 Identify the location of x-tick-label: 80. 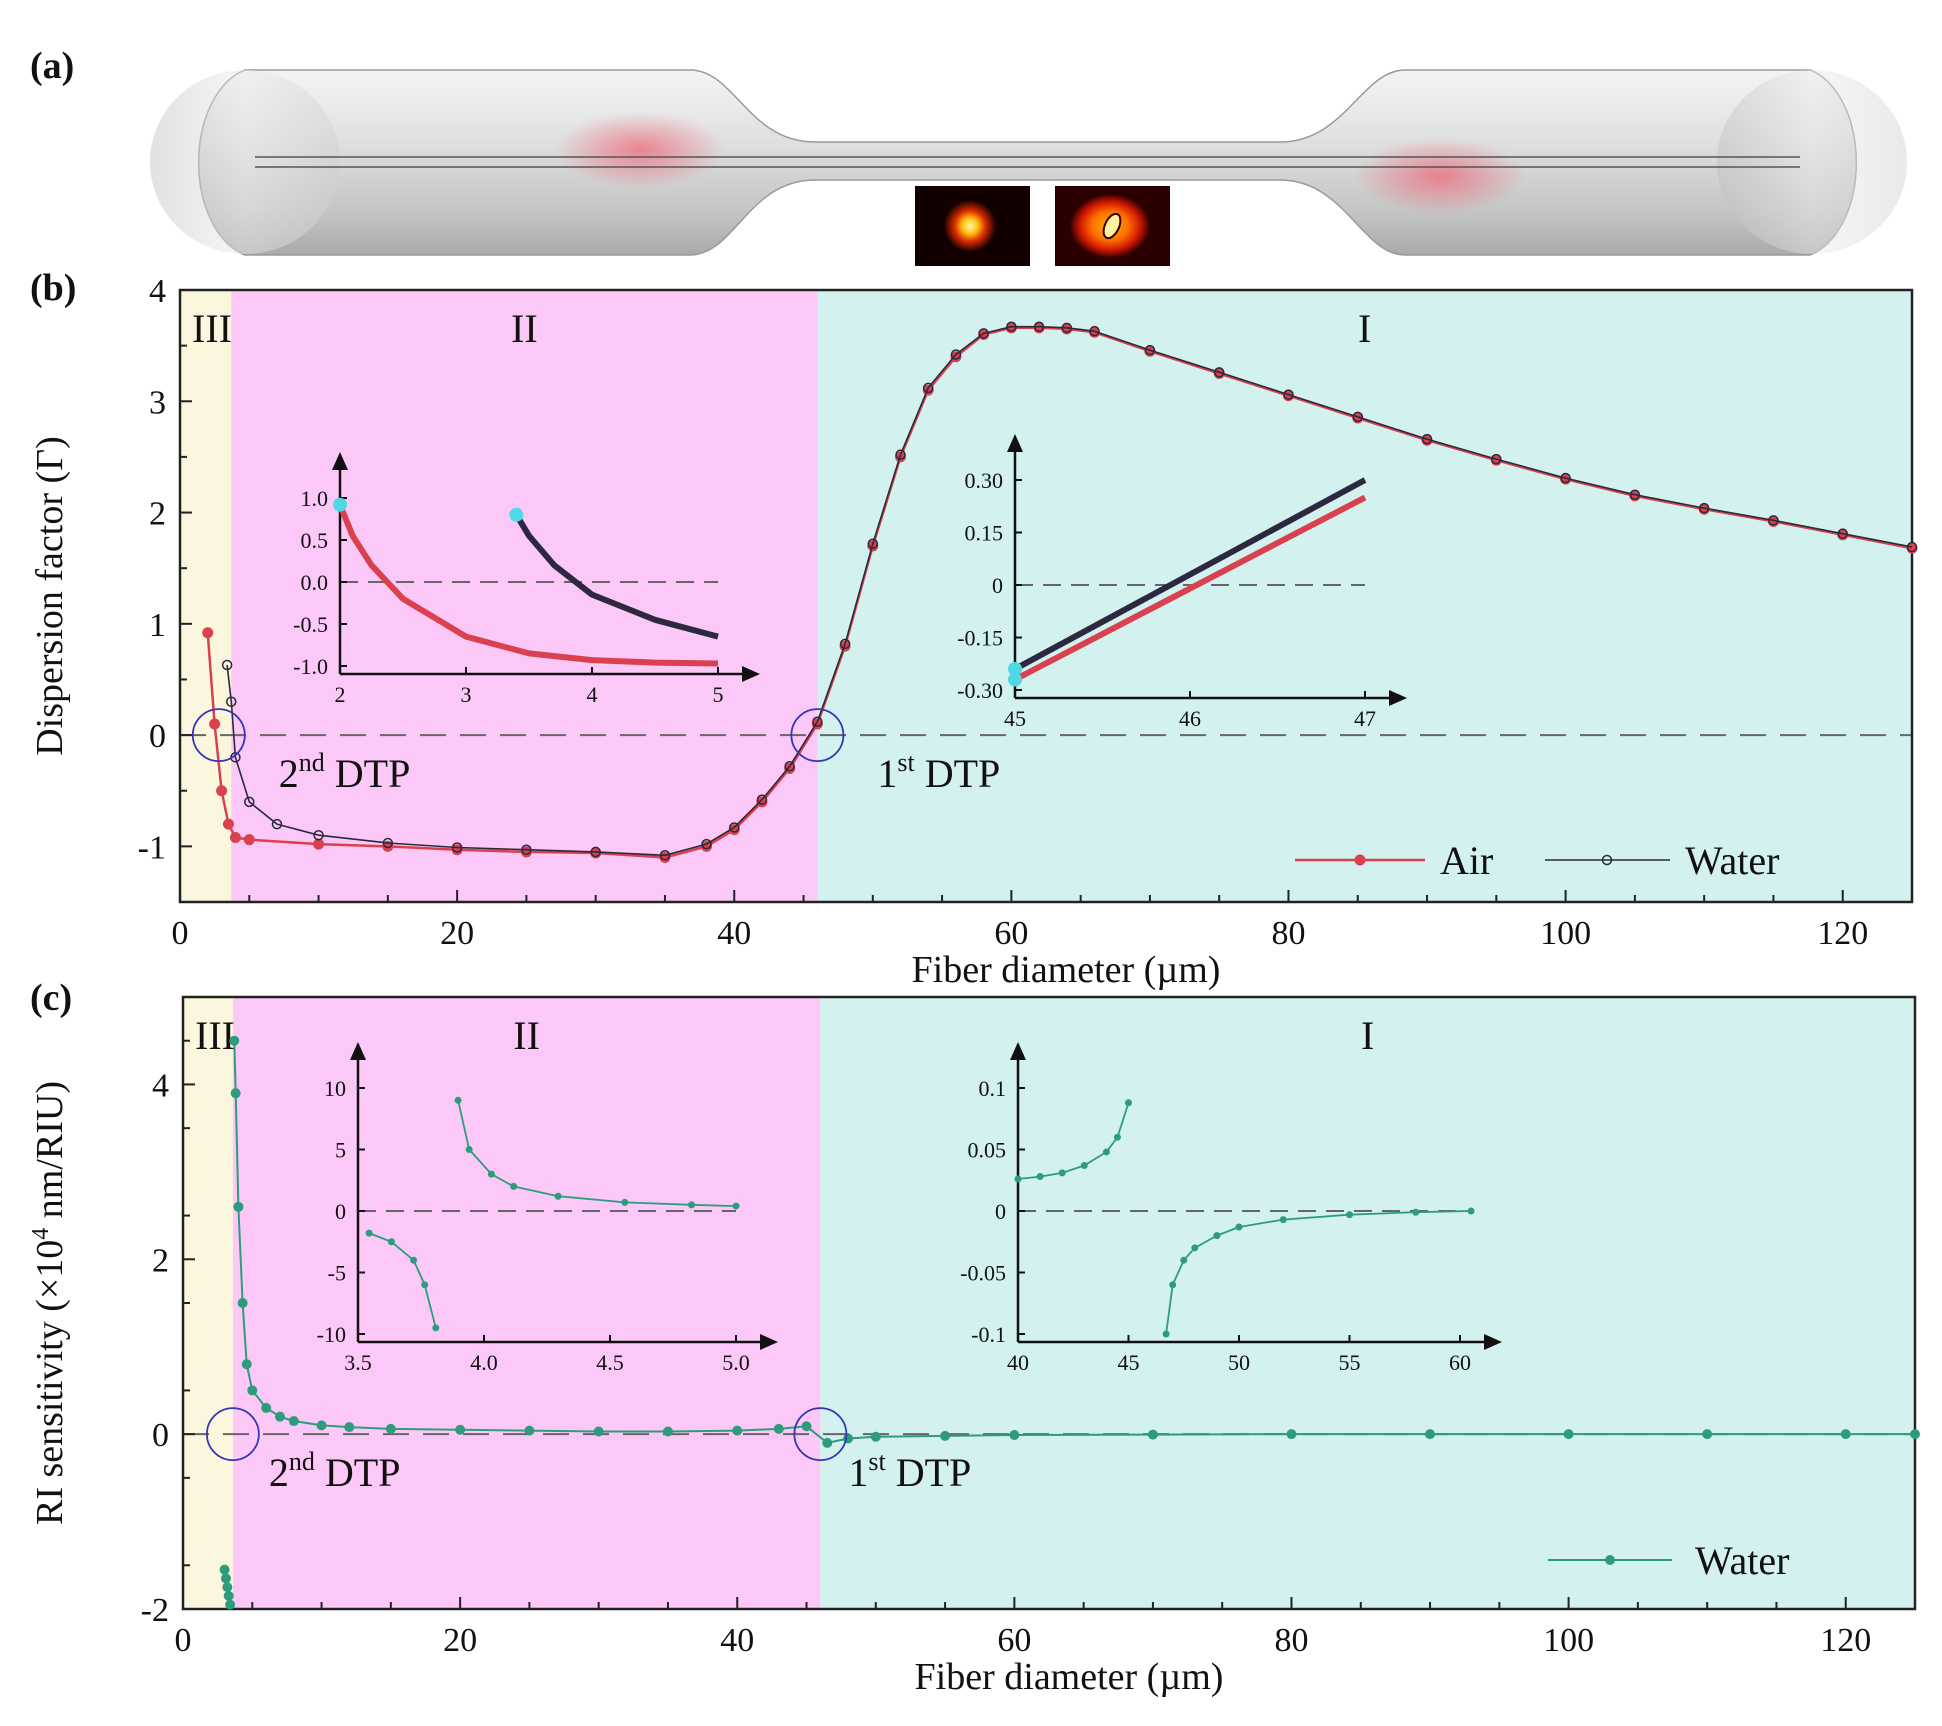
(1291, 1640).